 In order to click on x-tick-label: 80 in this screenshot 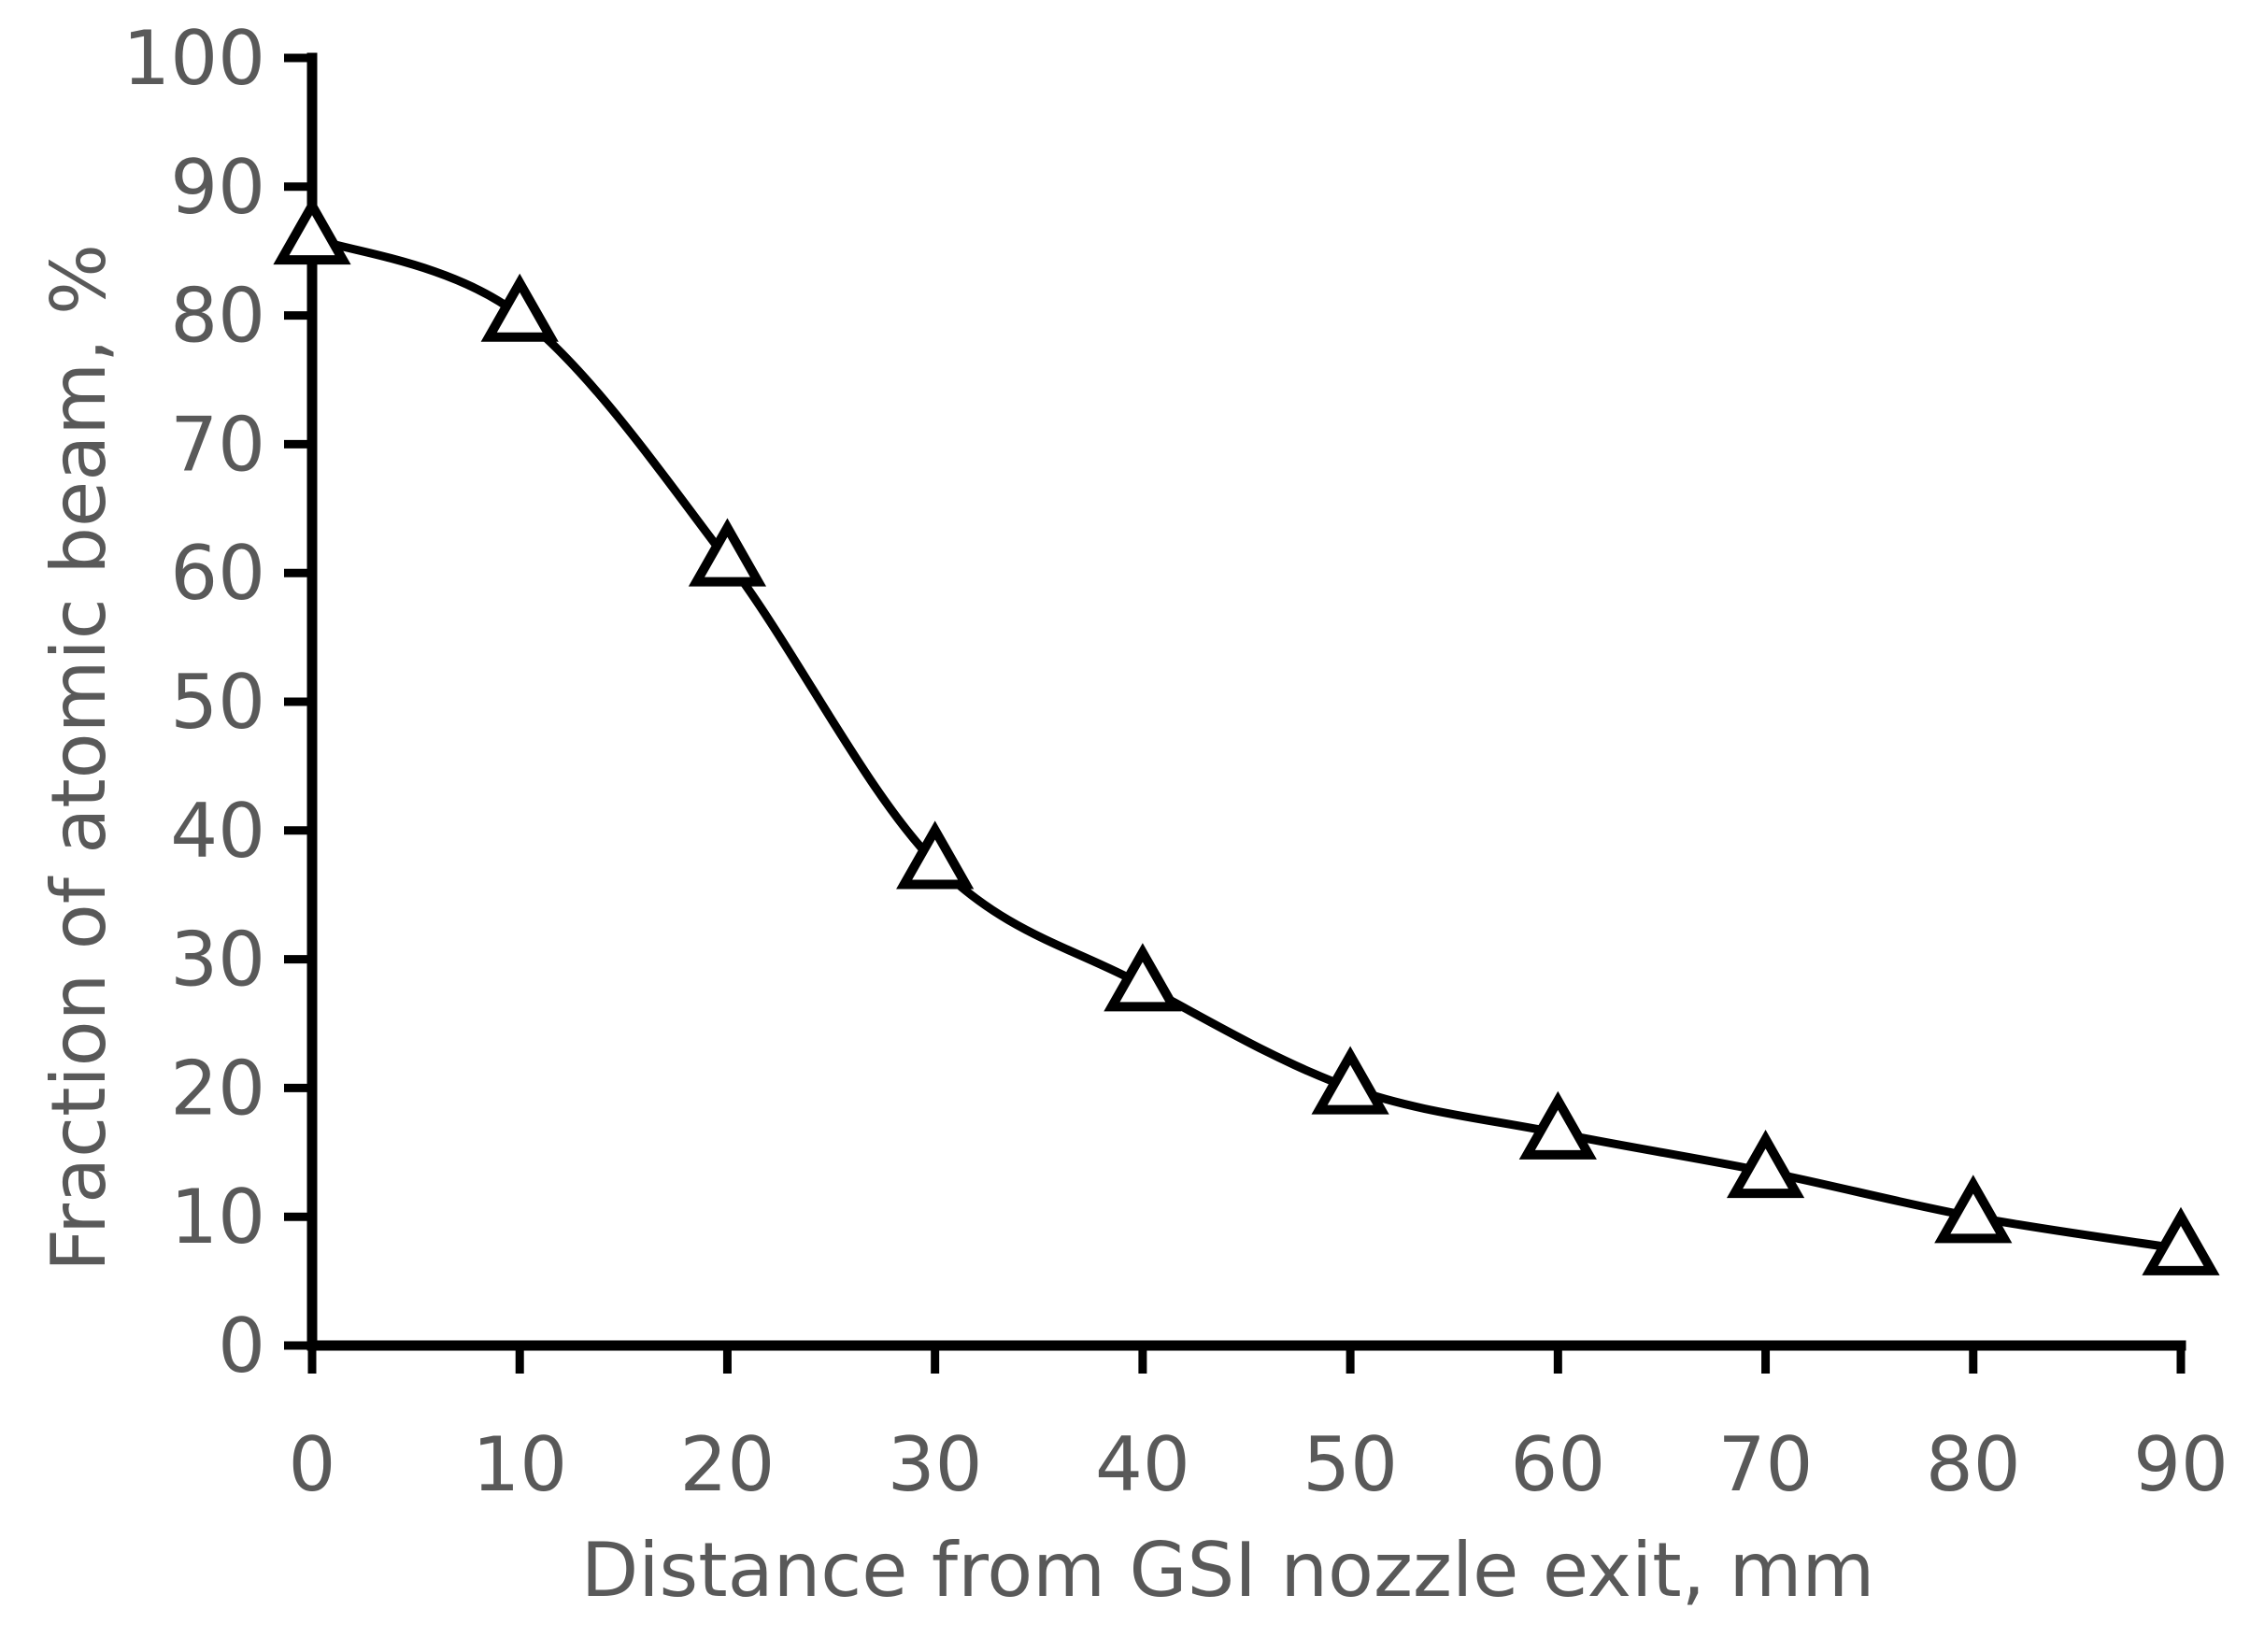, I will do `click(1973, 1465)`.